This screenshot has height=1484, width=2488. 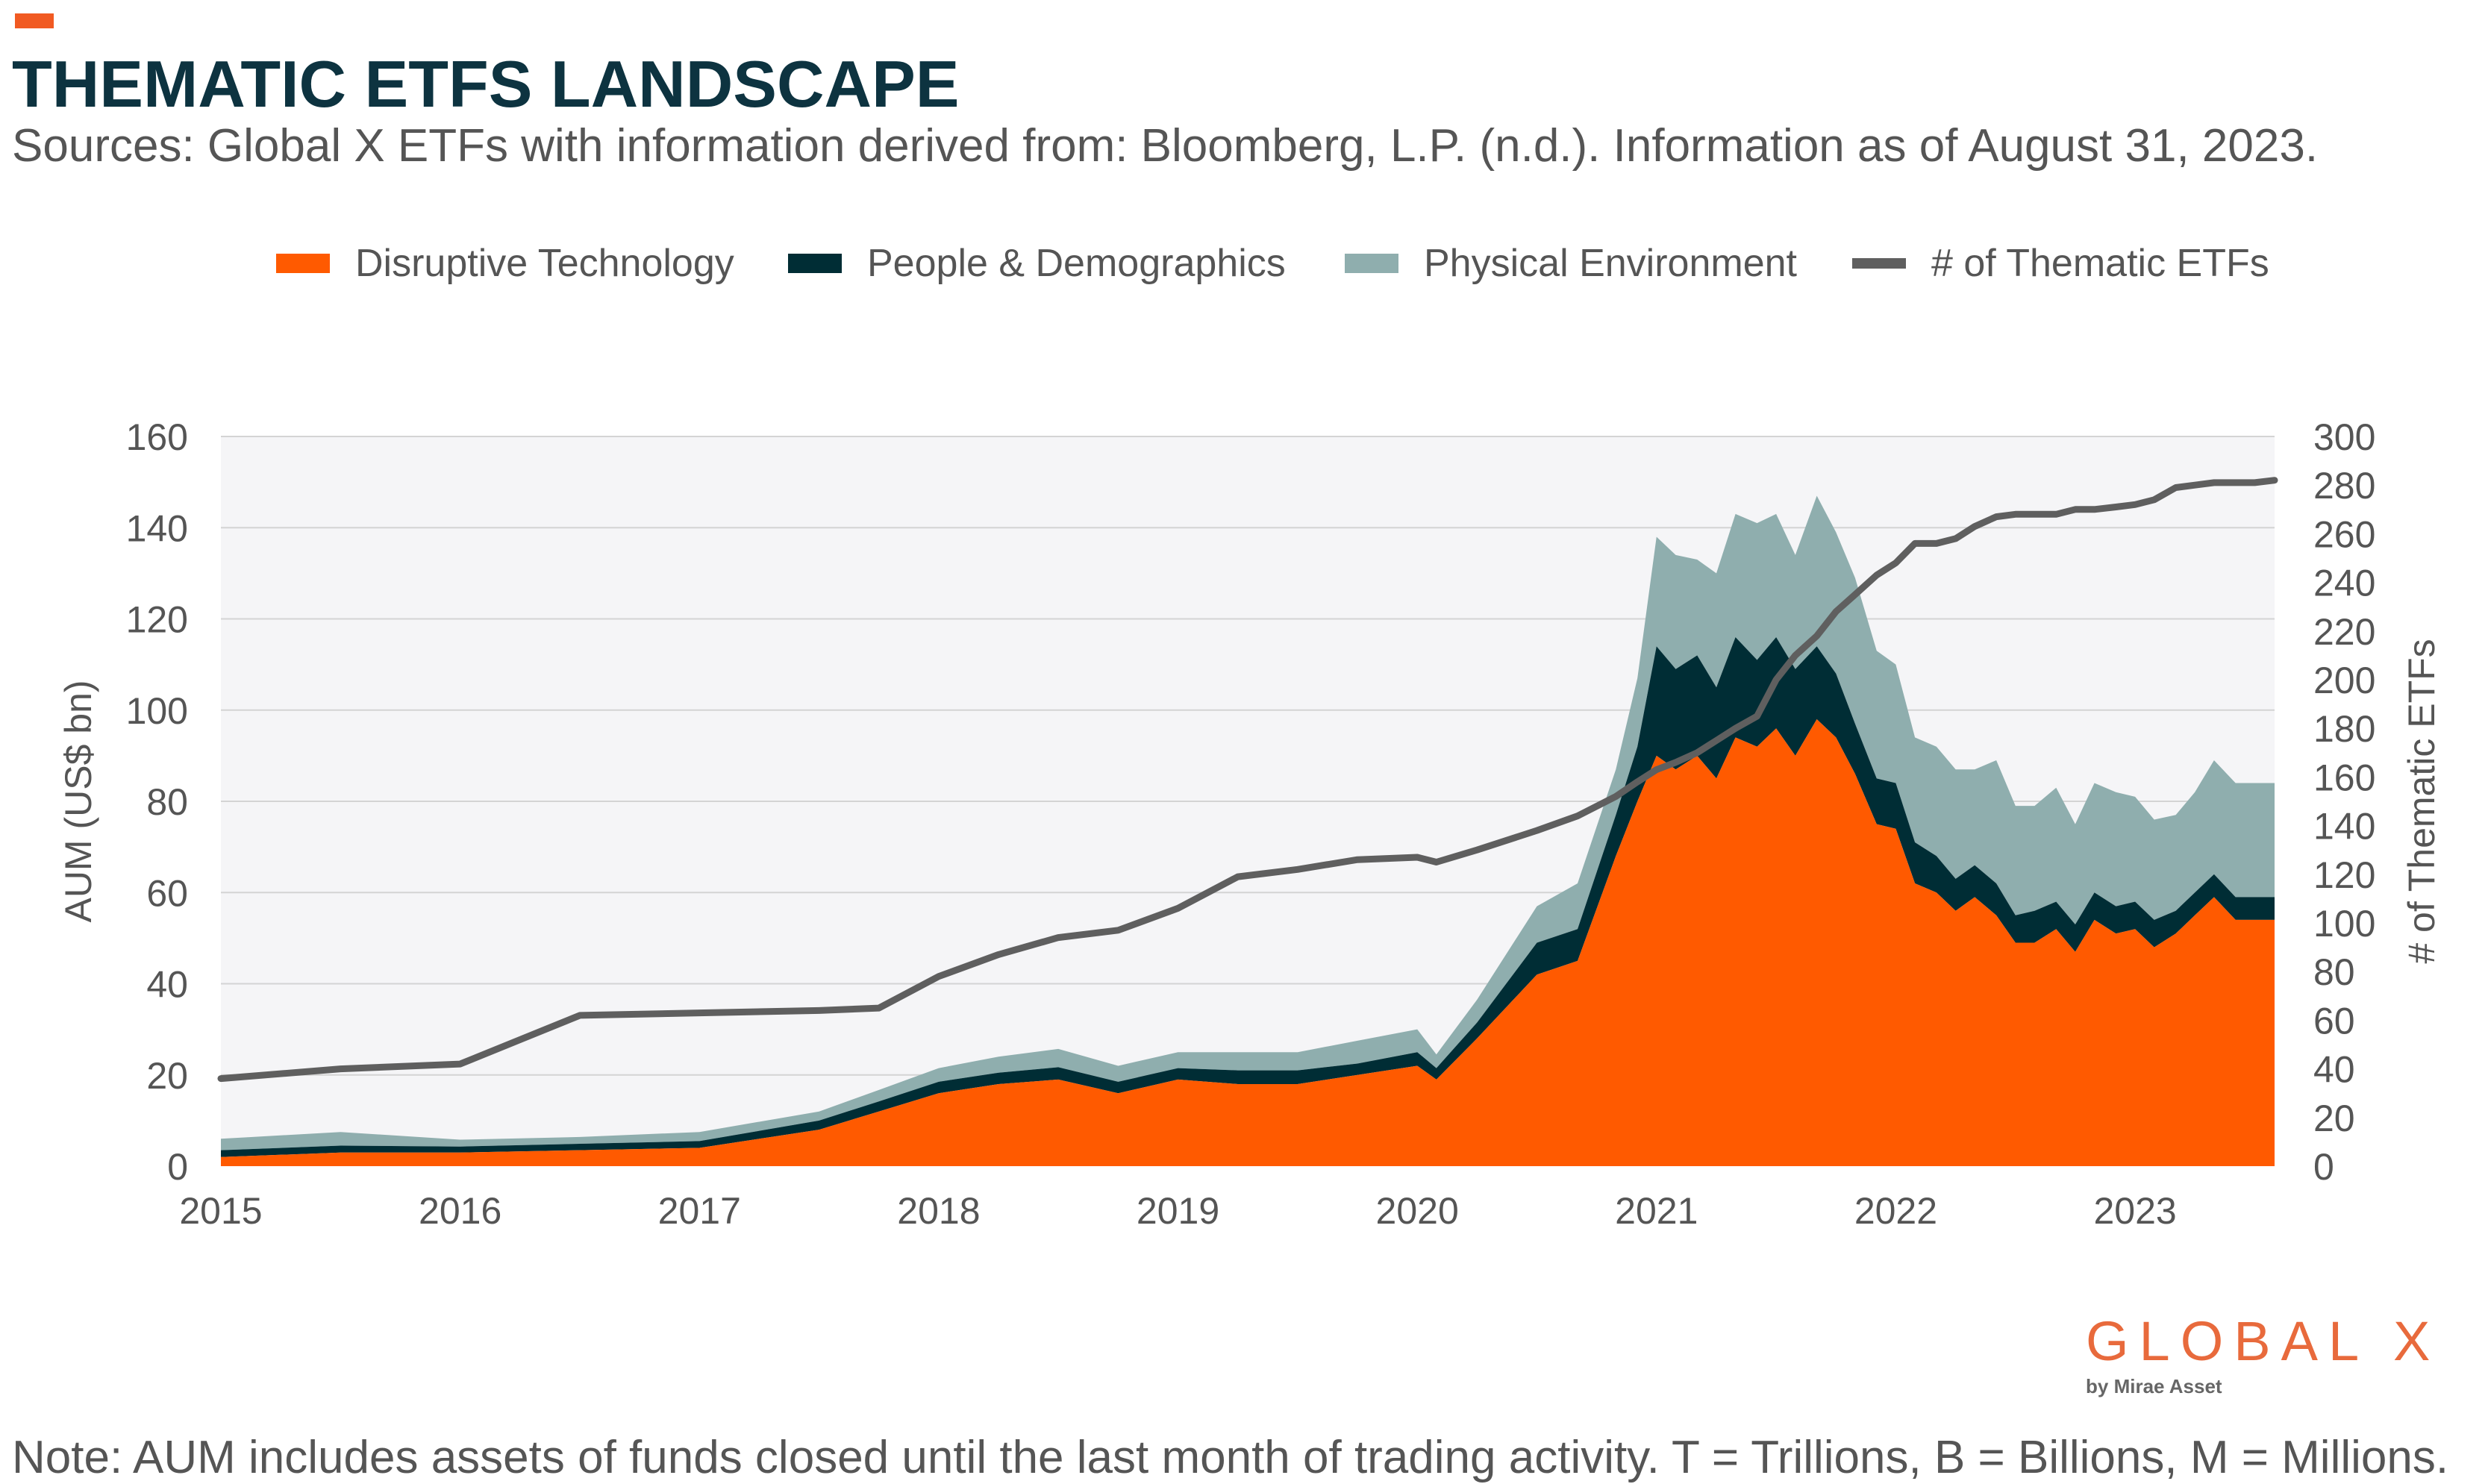 I want to click on y-tick-left: 0, so click(x=178, y=1167).